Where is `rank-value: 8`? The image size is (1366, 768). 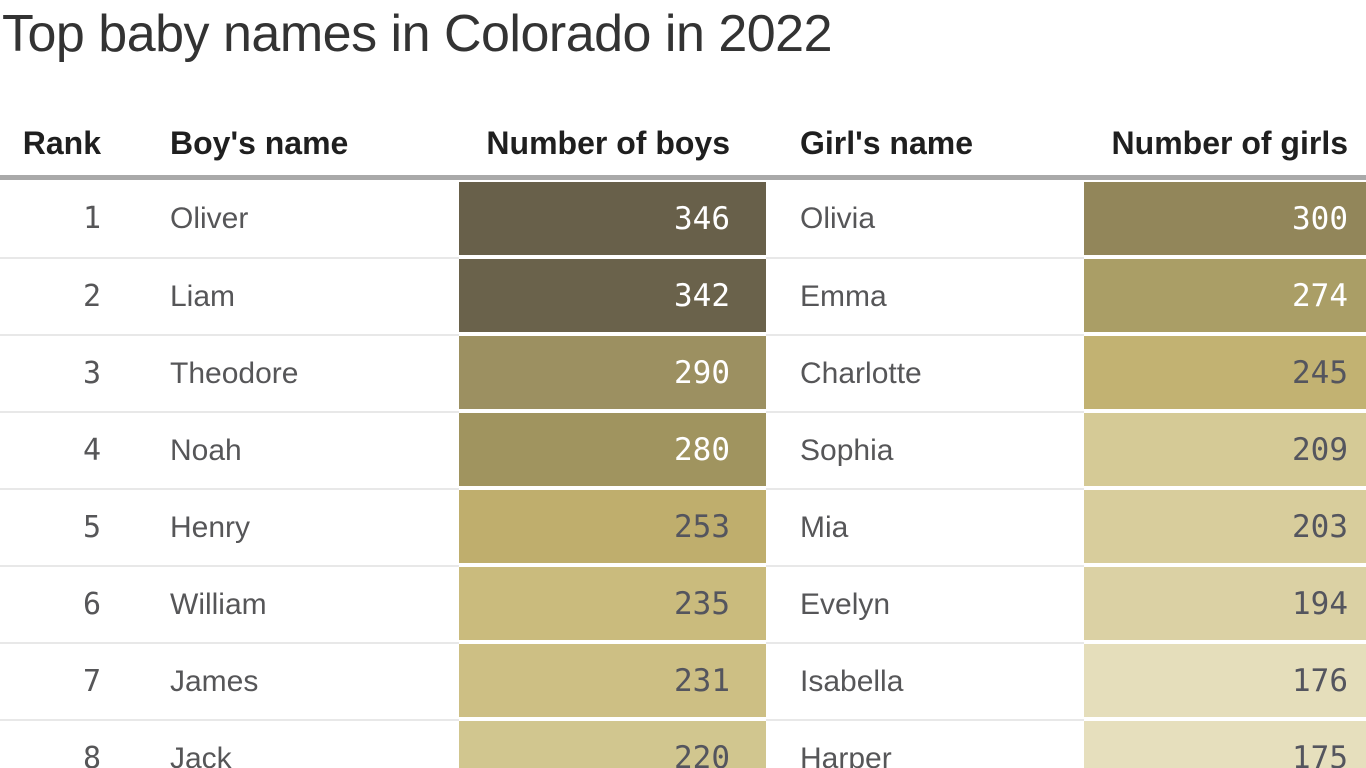
rank-value: 8 is located at coordinates (91, 754).